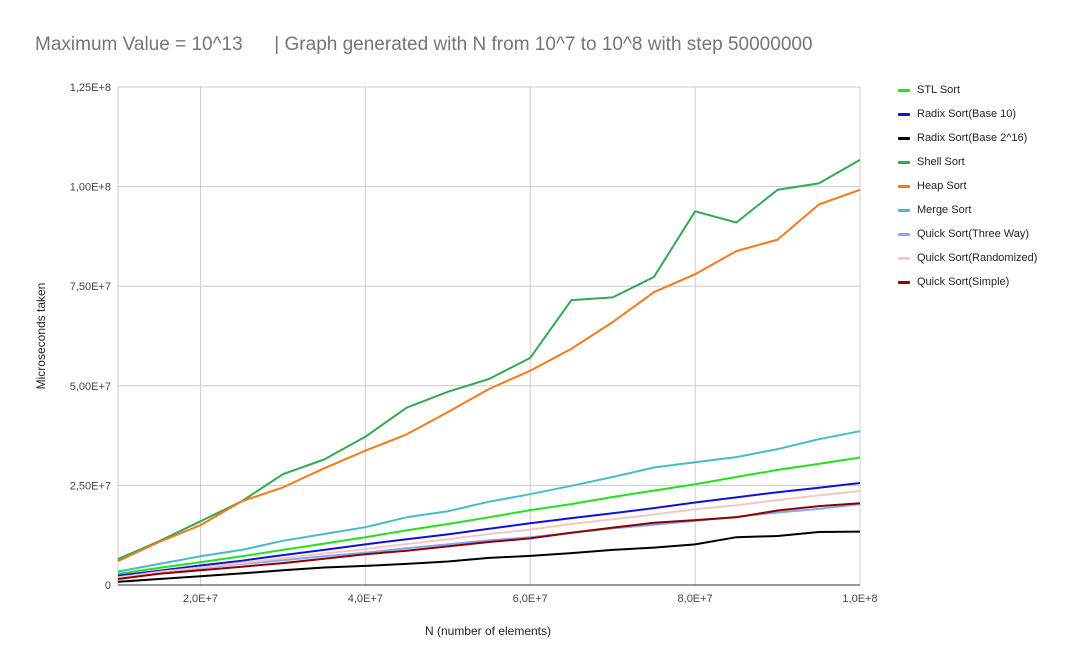 The image size is (1085, 672). Describe the element at coordinates (530, 599) in the screenshot. I see `x-tick-label: 6,0E+7` at that location.